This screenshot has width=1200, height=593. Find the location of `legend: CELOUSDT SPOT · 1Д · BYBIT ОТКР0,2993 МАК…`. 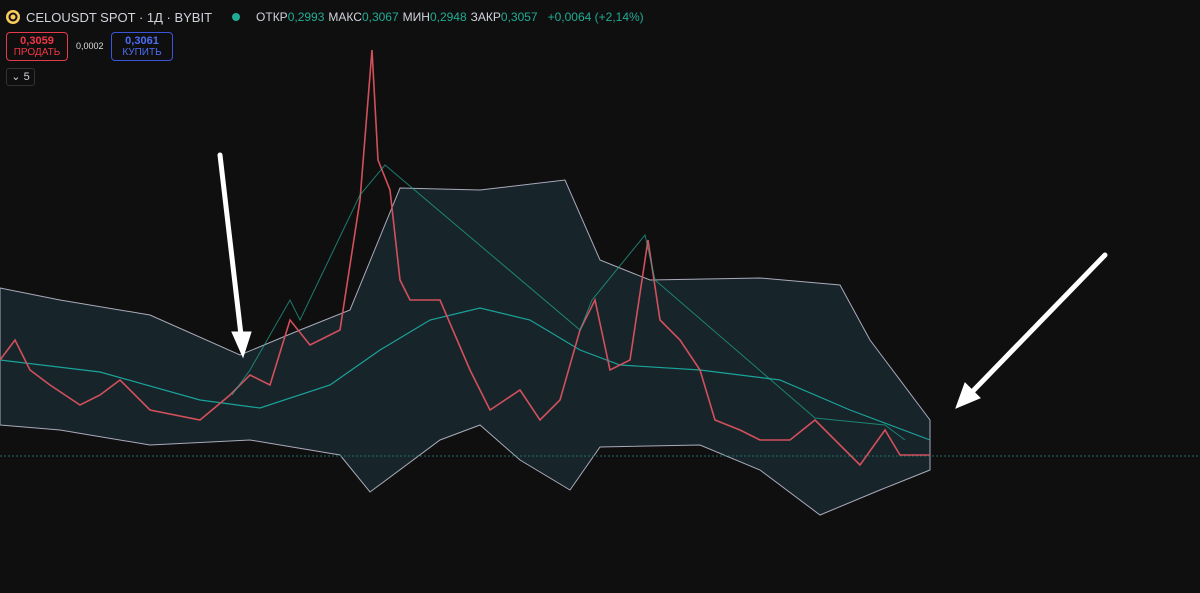

legend: CELOUSDT SPOT · 1Д · BYBIT ОТКР0,2993 МАК… is located at coordinates (327, 17).